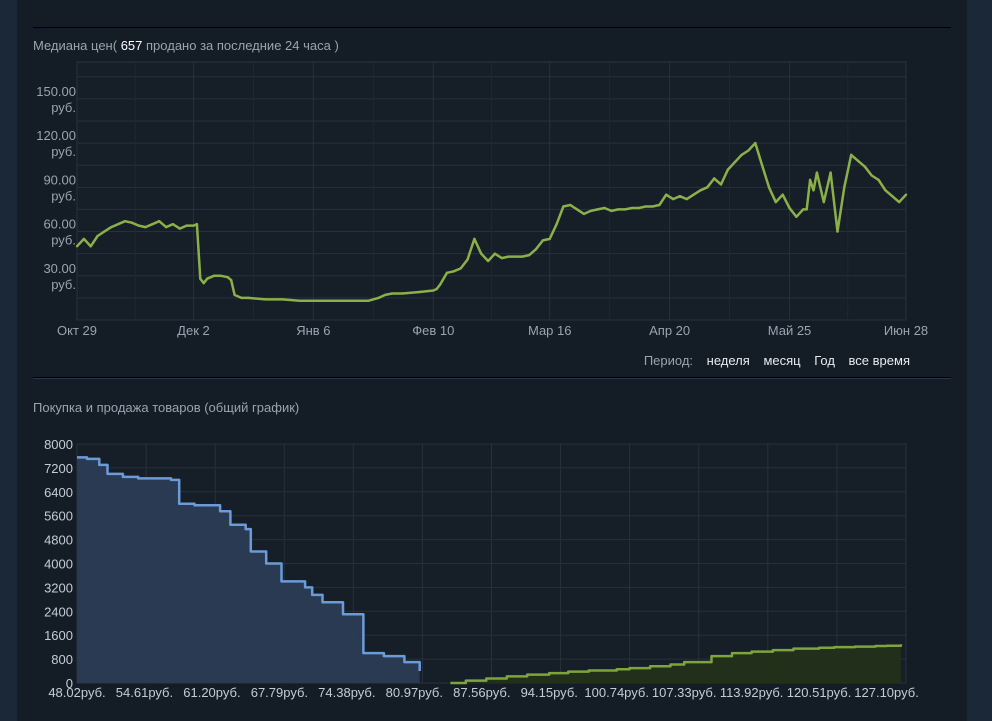  What do you see at coordinates (879, 360) in the screenshot?
I see `period-alltime-link: все время` at bounding box center [879, 360].